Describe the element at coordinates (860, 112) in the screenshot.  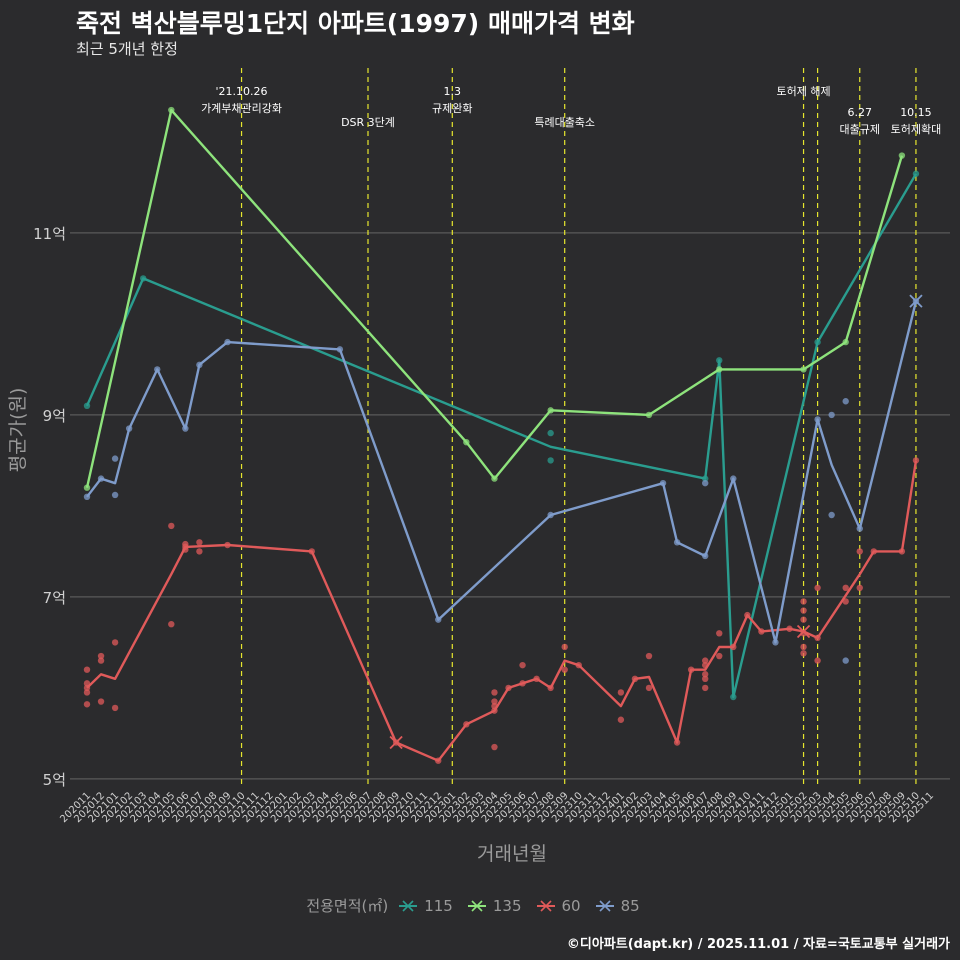
I see `event-annotation: 6.27` at that location.